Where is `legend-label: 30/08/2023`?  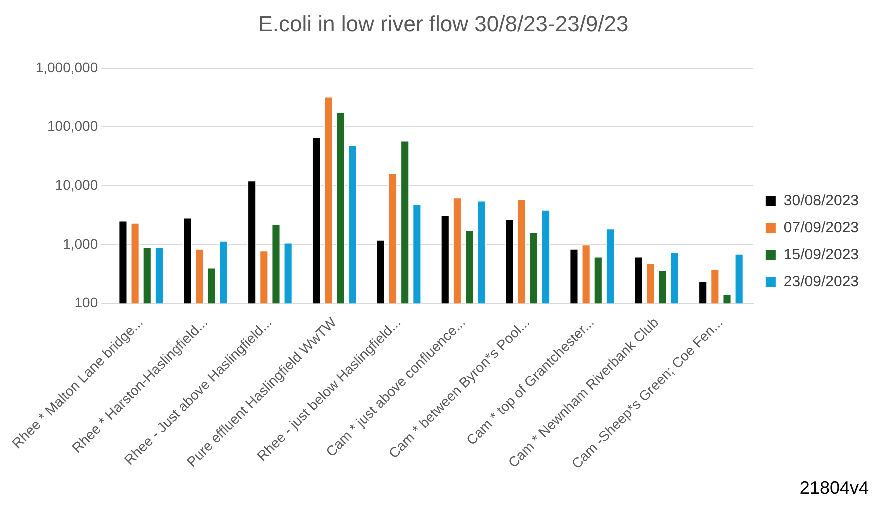 legend-label: 30/08/2023 is located at coordinates (822, 201).